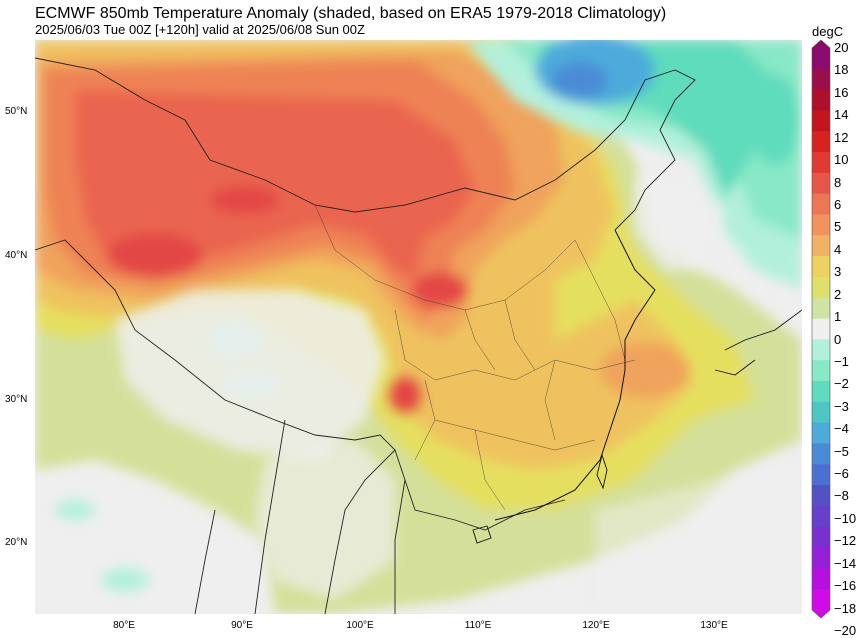 The width and height of the screenshot is (863, 638). What do you see at coordinates (845, 541) in the screenshot?
I see `colorbar-tick-label: −12` at bounding box center [845, 541].